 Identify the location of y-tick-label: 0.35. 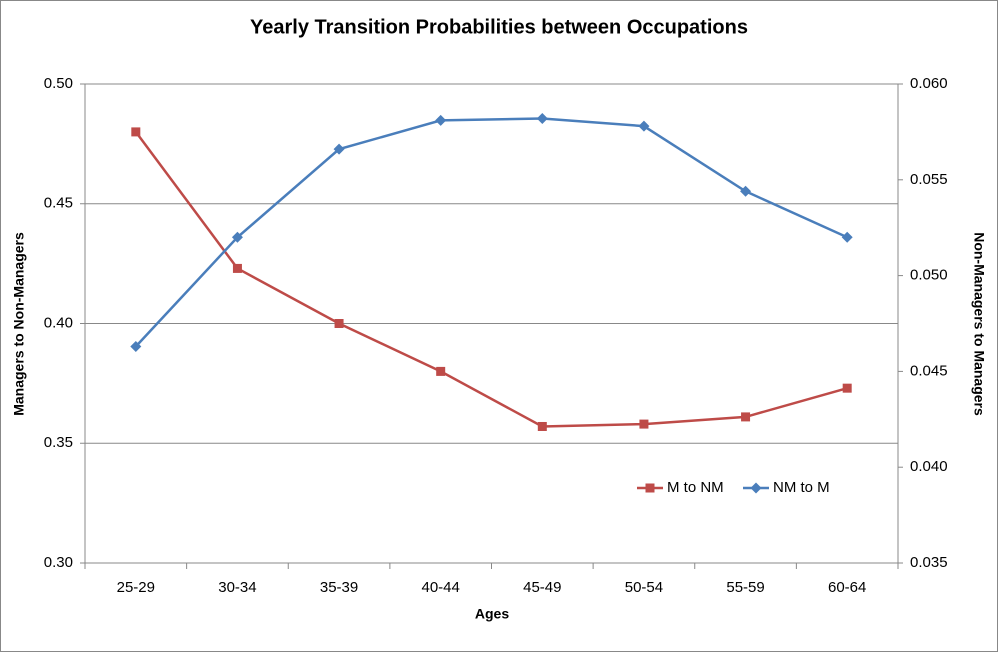
(58, 442).